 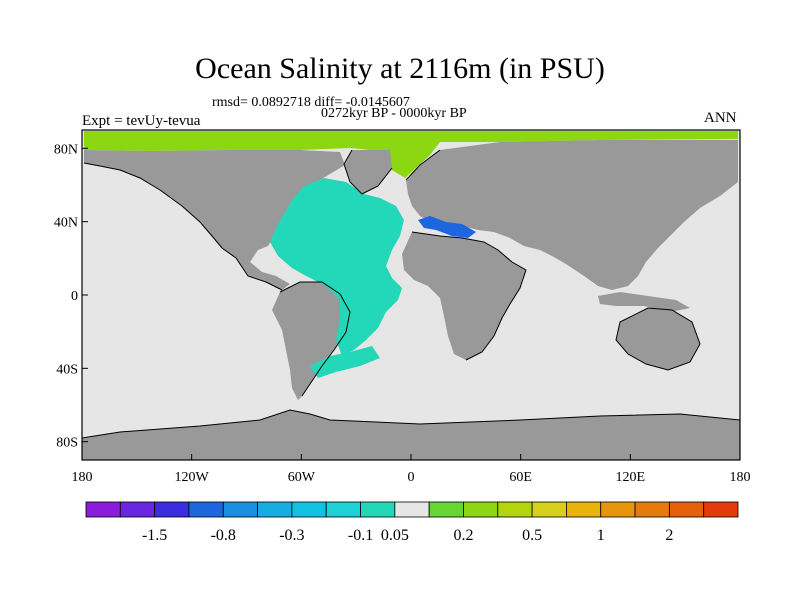 What do you see at coordinates (67, 369) in the screenshot?
I see `lat-tick-label: 40S` at bounding box center [67, 369].